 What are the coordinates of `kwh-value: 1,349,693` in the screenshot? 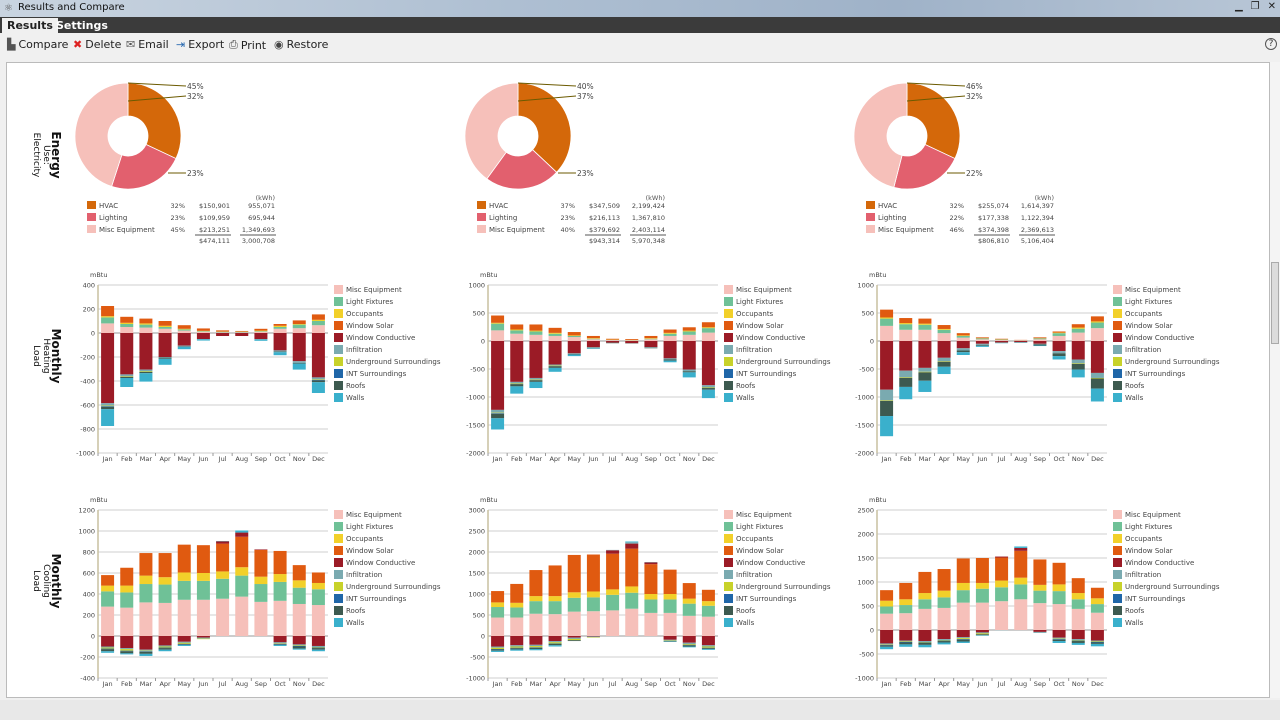 It's located at (258, 230).